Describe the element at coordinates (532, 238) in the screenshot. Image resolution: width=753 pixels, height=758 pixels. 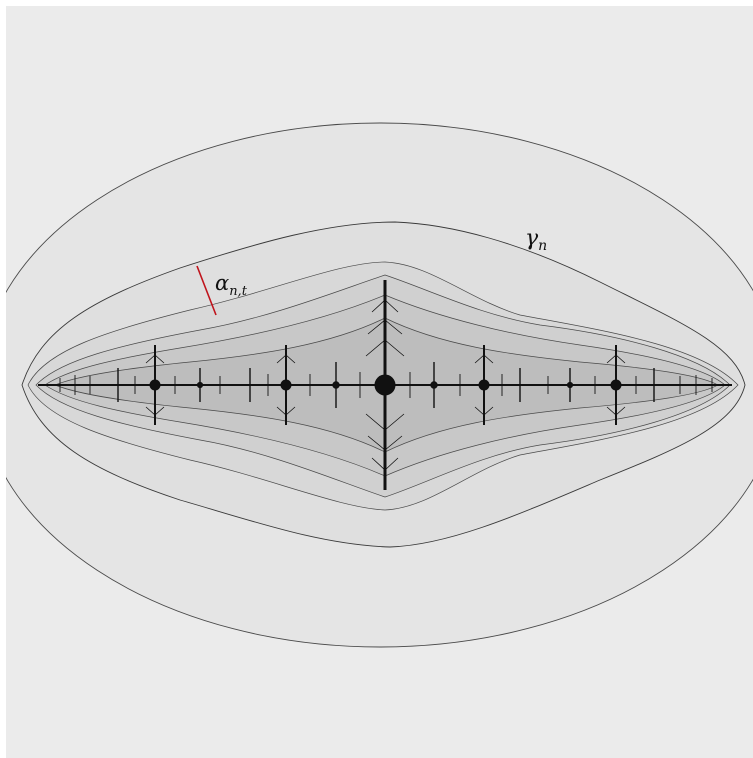
I see `gamma-base: γ` at that location.